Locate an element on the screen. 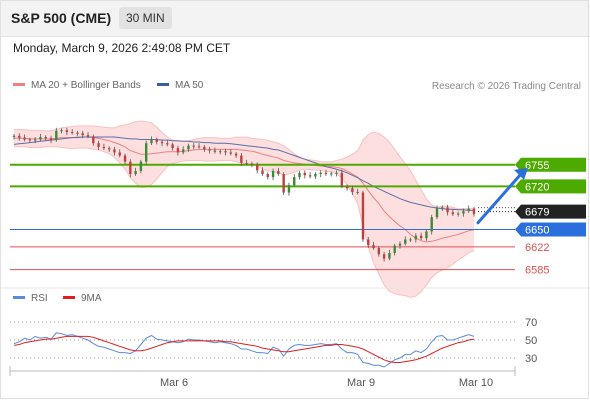 This screenshot has width=590, height=400. legend-rsi: RSI is located at coordinates (30, 298).